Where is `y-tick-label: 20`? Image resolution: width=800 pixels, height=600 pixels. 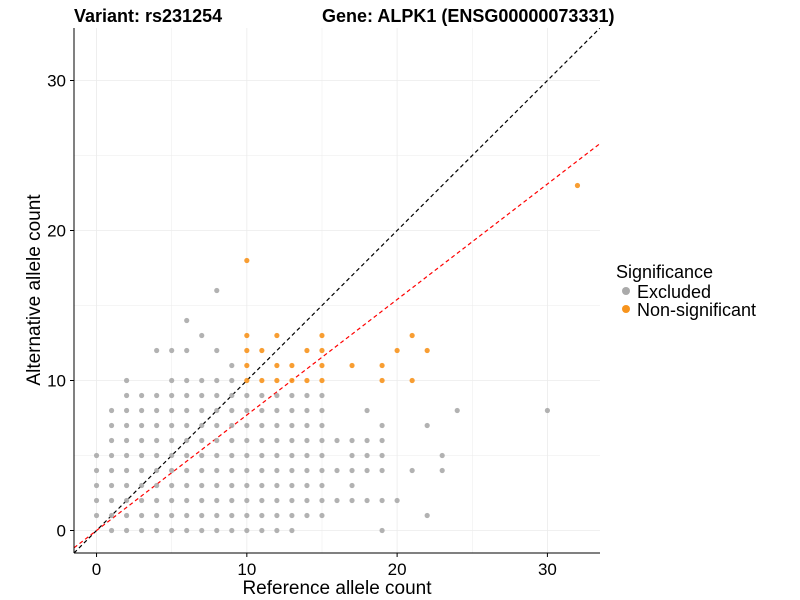
y-tick-label: 20 is located at coordinates (56, 231).